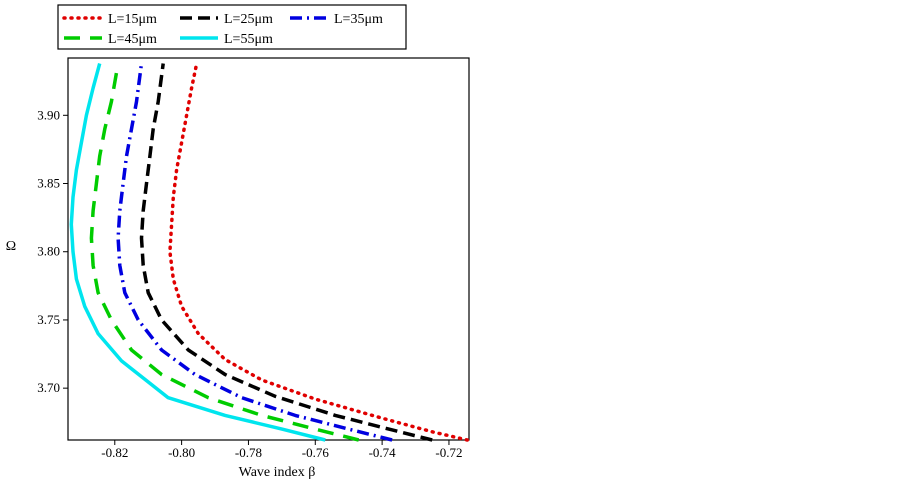 Image resolution: width=903 pixels, height=484 pixels. What do you see at coordinates (114, 452) in the screenshot?
I see `x-tick-label: -0.82` at bounding box center [114, 452].